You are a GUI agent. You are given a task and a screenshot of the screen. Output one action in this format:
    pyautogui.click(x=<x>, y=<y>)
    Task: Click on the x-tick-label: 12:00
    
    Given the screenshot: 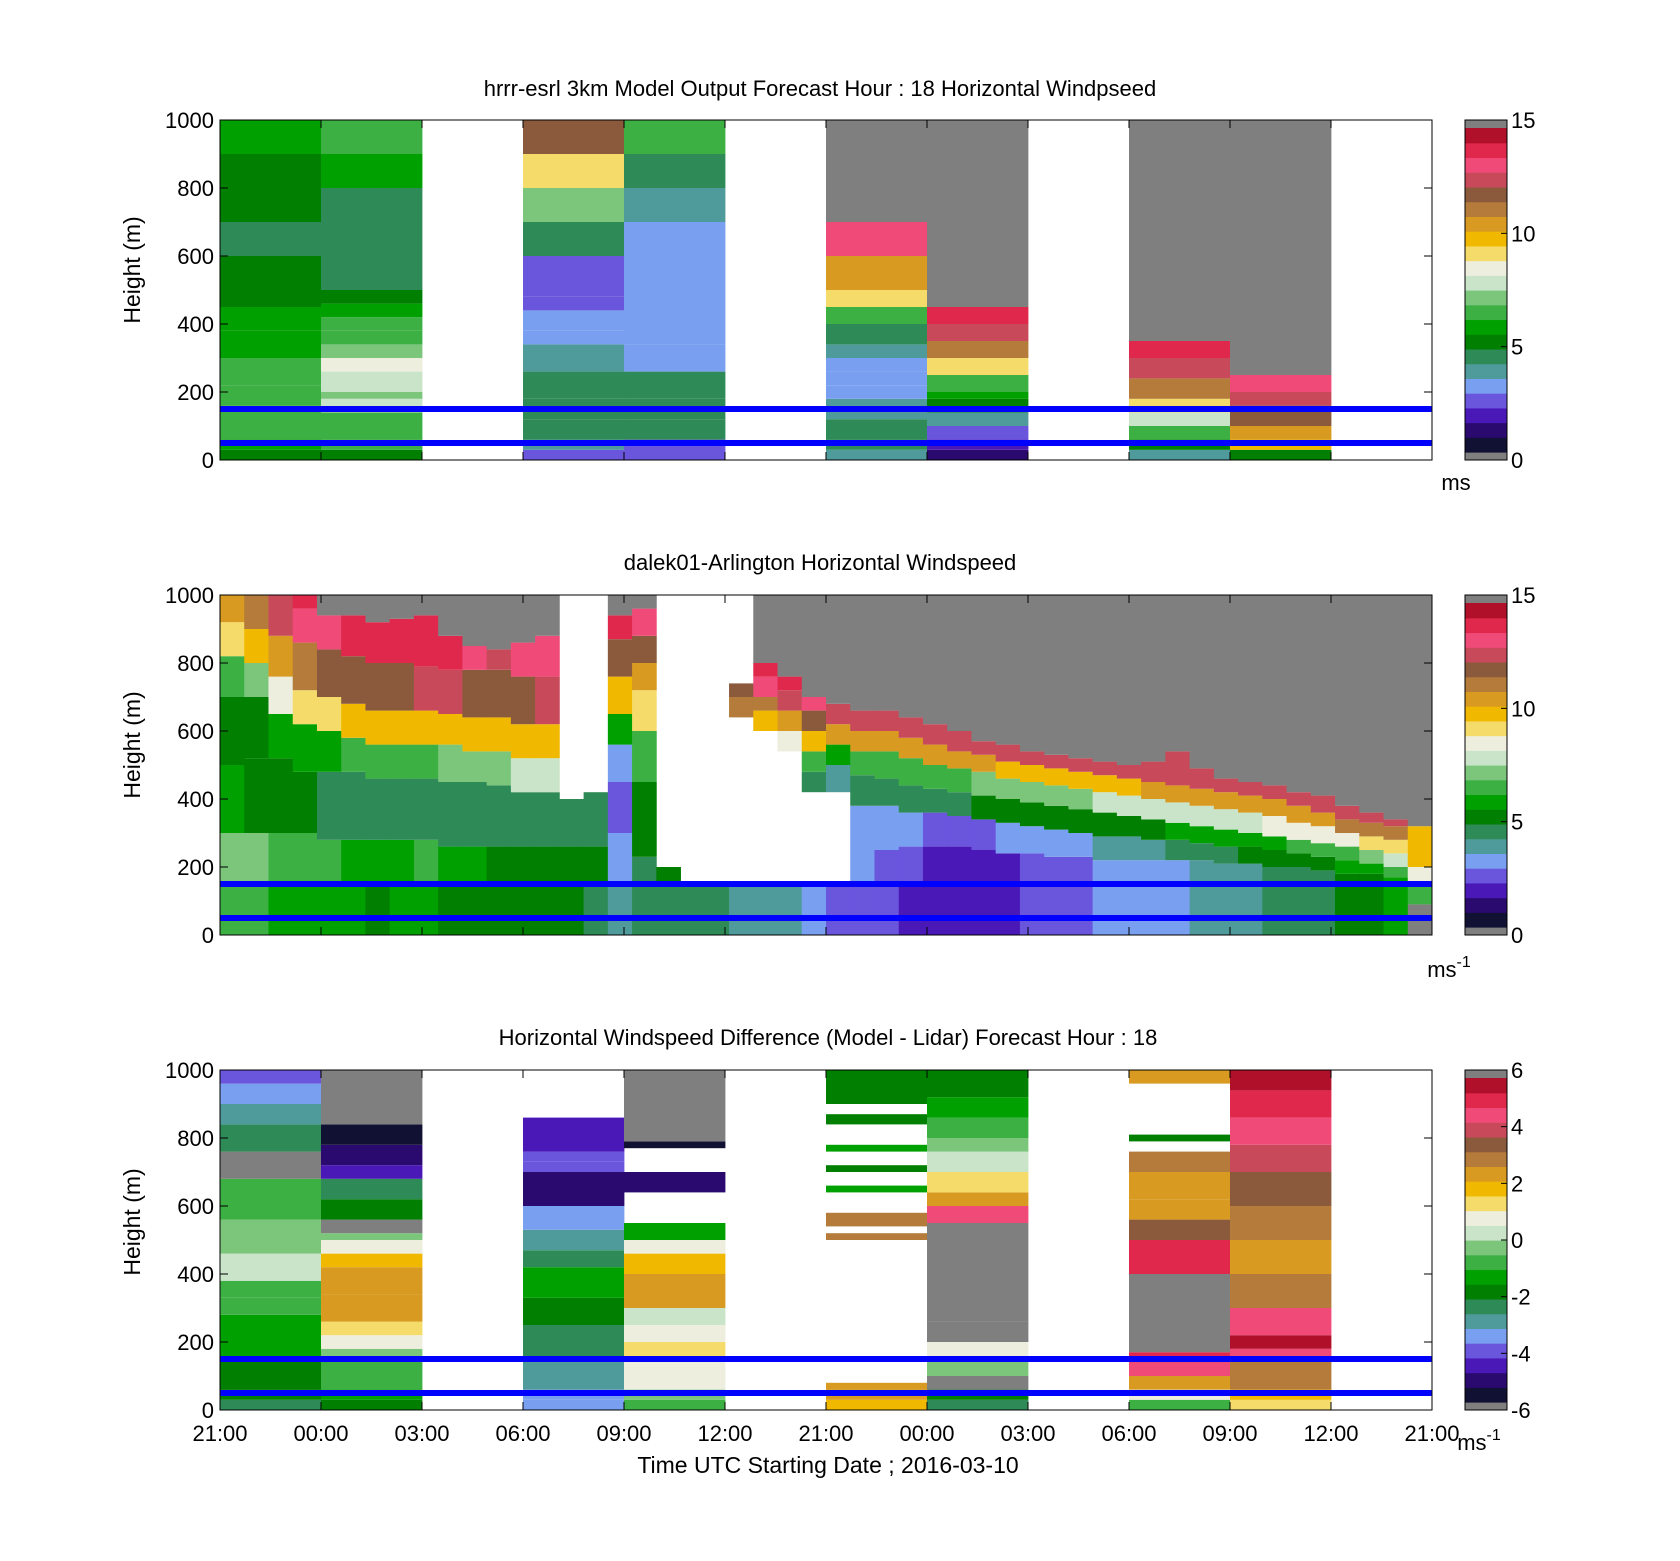 What is the action you would take?
    pyautogui.click(x=724, y=1433)
    